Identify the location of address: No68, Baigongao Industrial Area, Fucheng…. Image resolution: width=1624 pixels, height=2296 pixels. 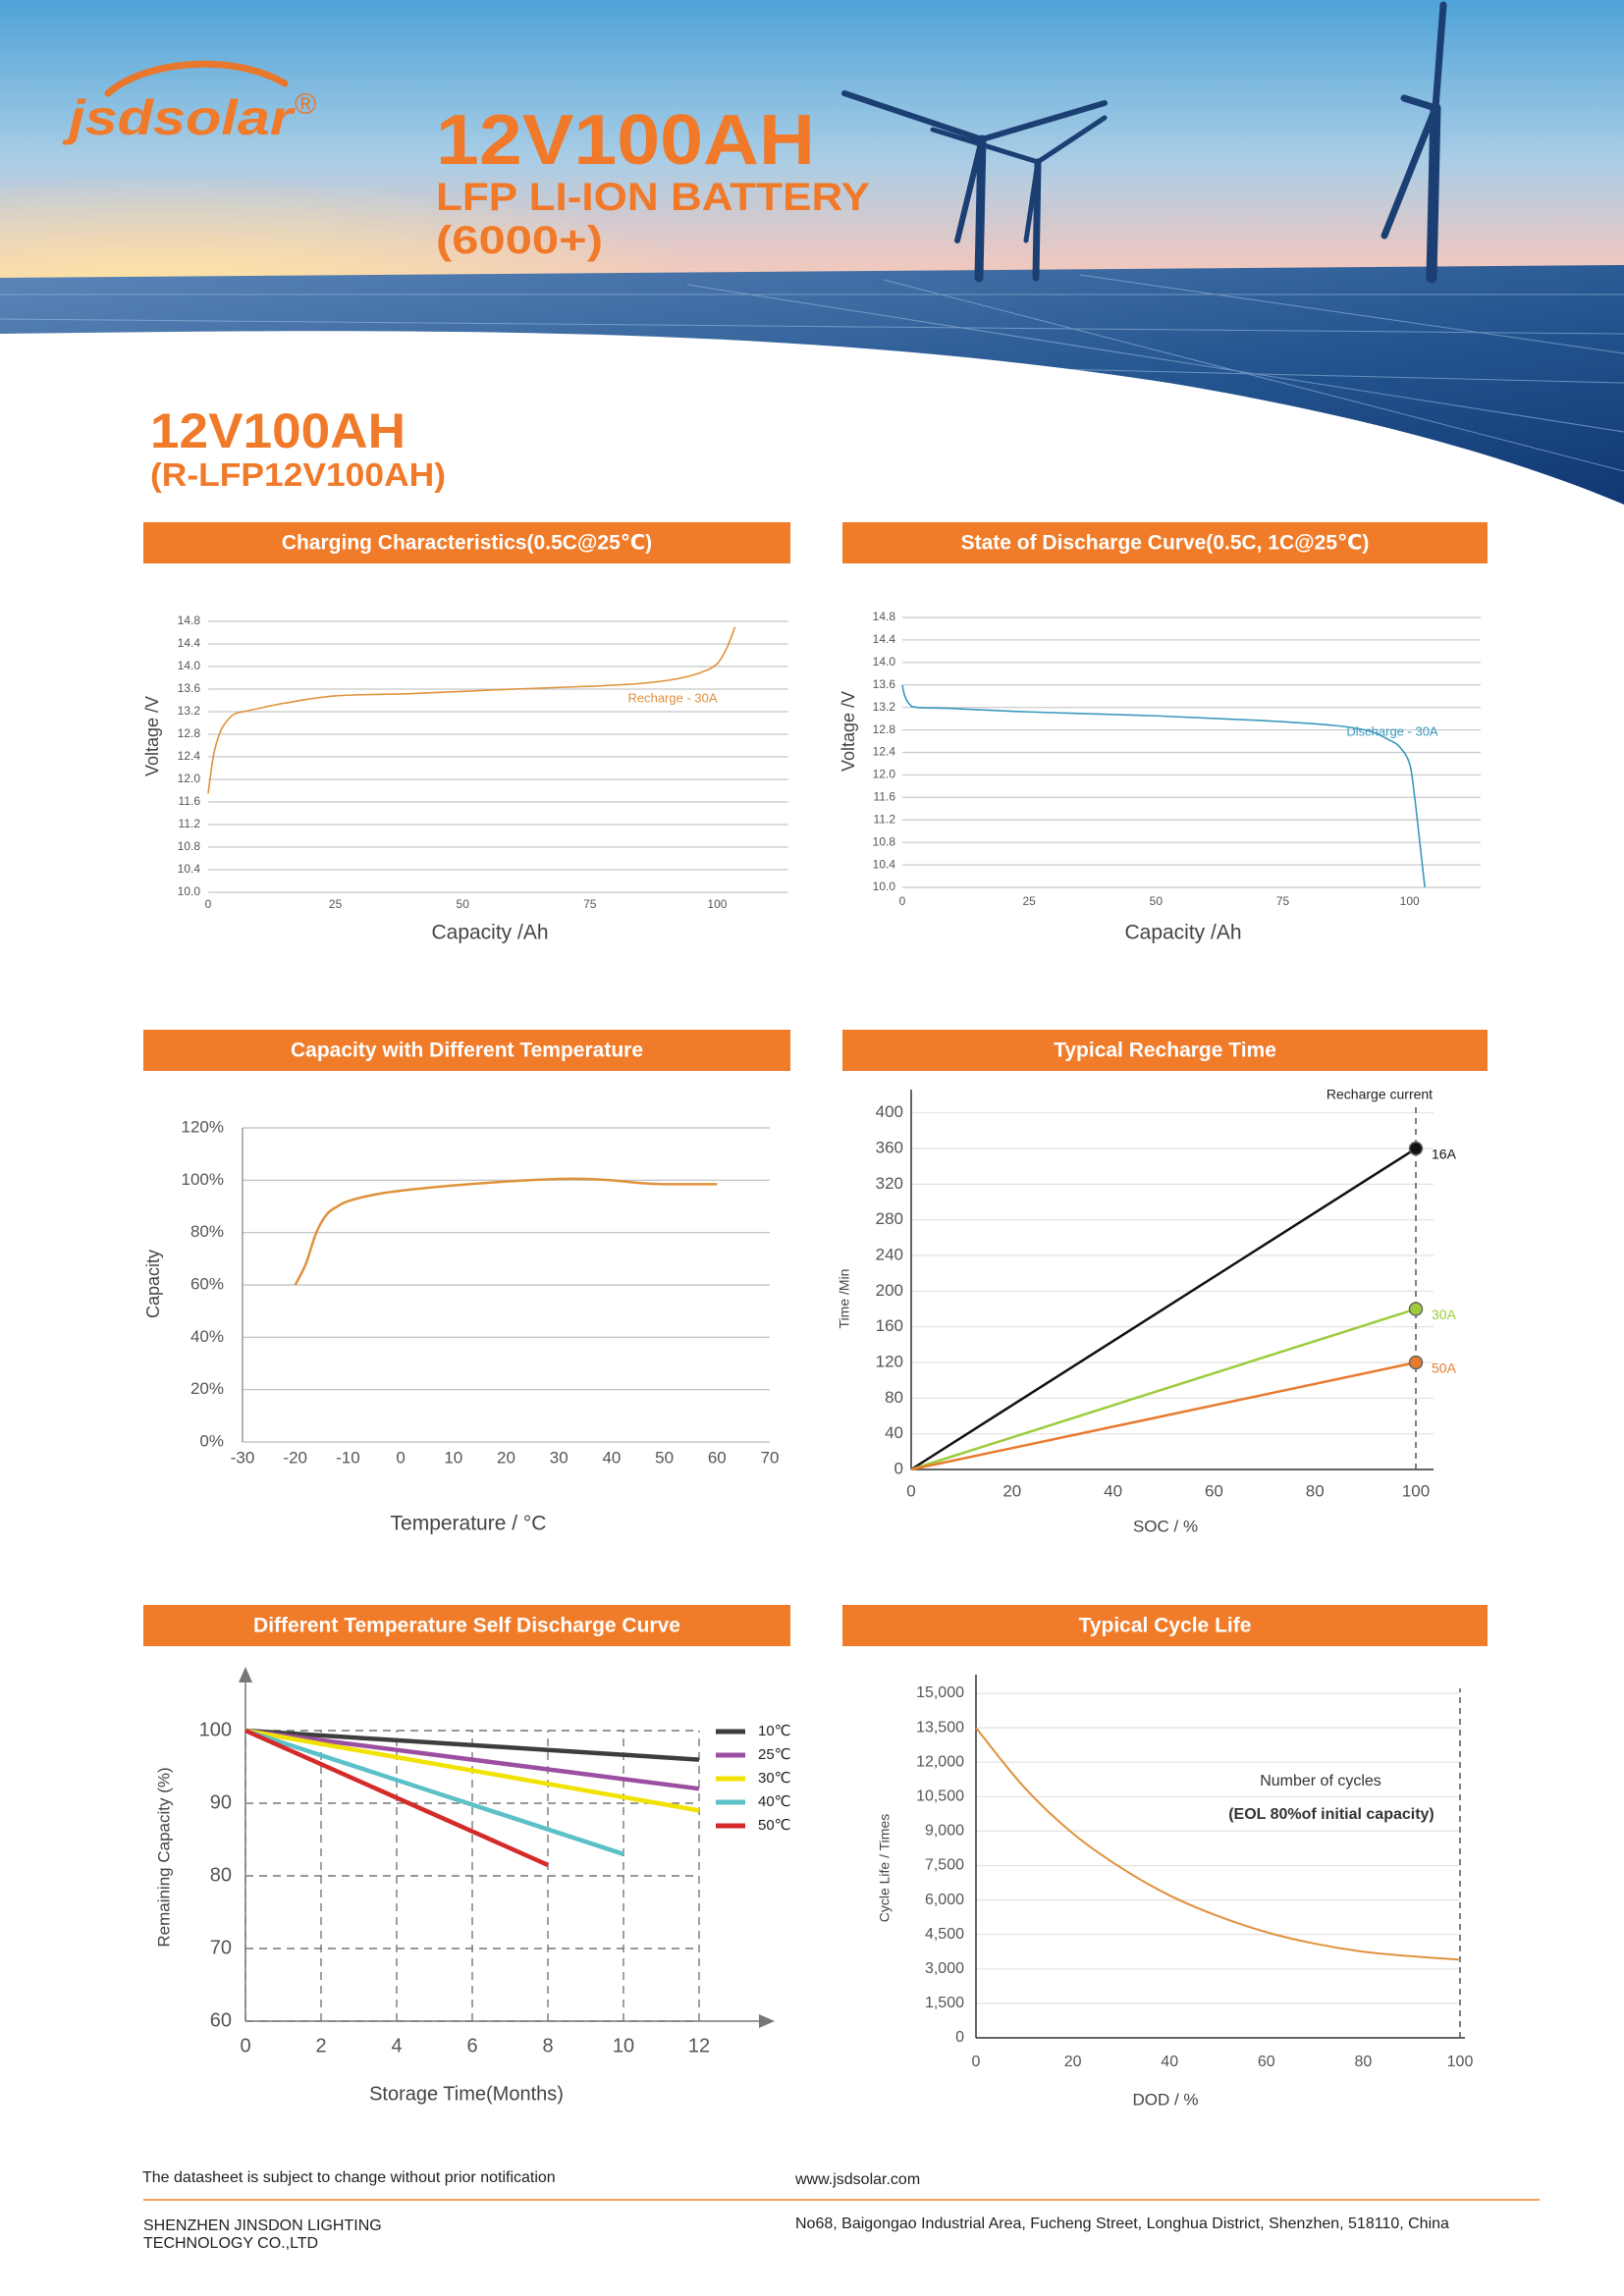
(1122, 2224).